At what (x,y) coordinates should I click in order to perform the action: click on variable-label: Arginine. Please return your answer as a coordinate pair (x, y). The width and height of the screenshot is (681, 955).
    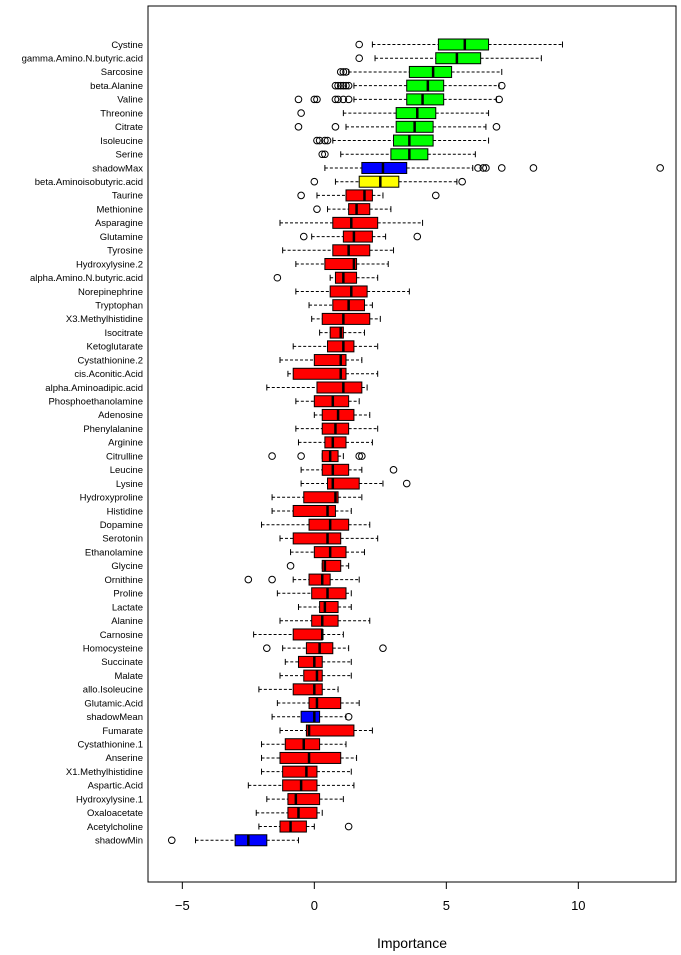
    Looking at the image, I should click on (125, 443).